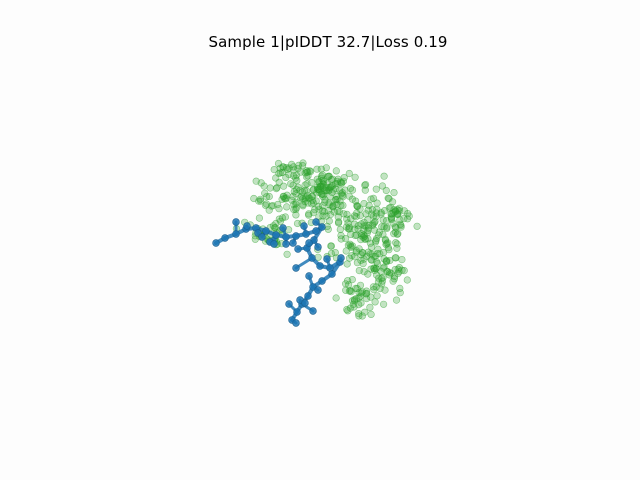 This screenshot has width=640, height=480. I want to click on chart-title: Sample 1|pIDDT 32.7|Loss 0.19, so click(328, 42).